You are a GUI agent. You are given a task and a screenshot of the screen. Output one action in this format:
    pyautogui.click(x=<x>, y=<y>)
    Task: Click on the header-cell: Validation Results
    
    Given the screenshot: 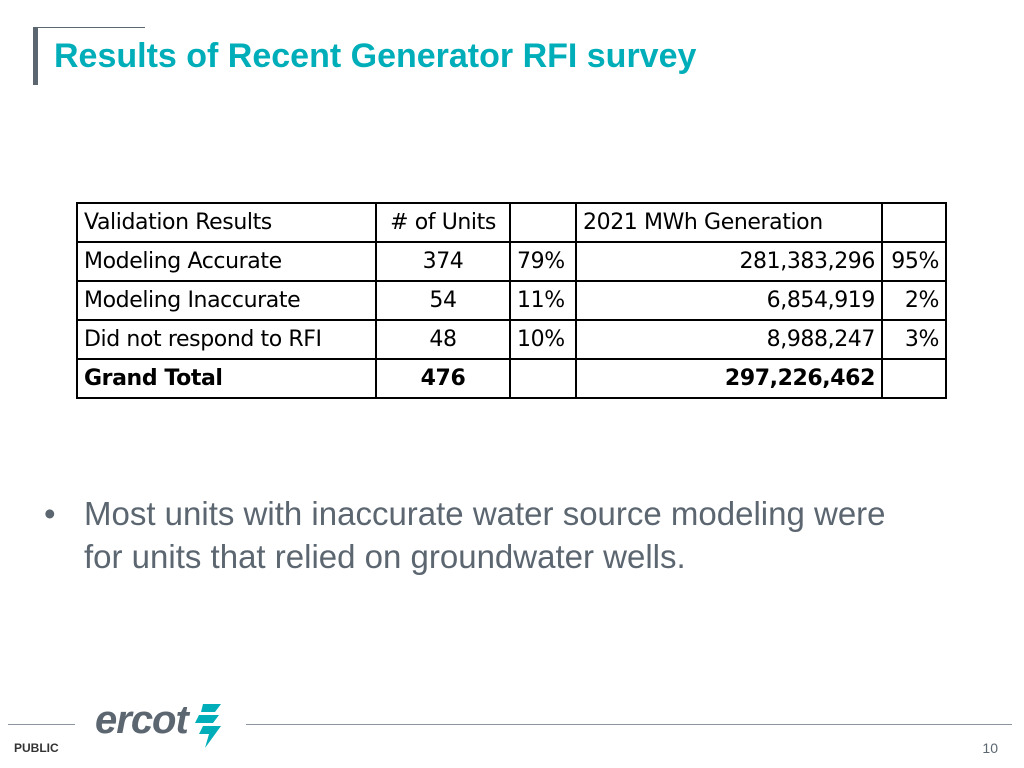 What is the action you would take?
    pyautogui.click(x=226, y=222)
    